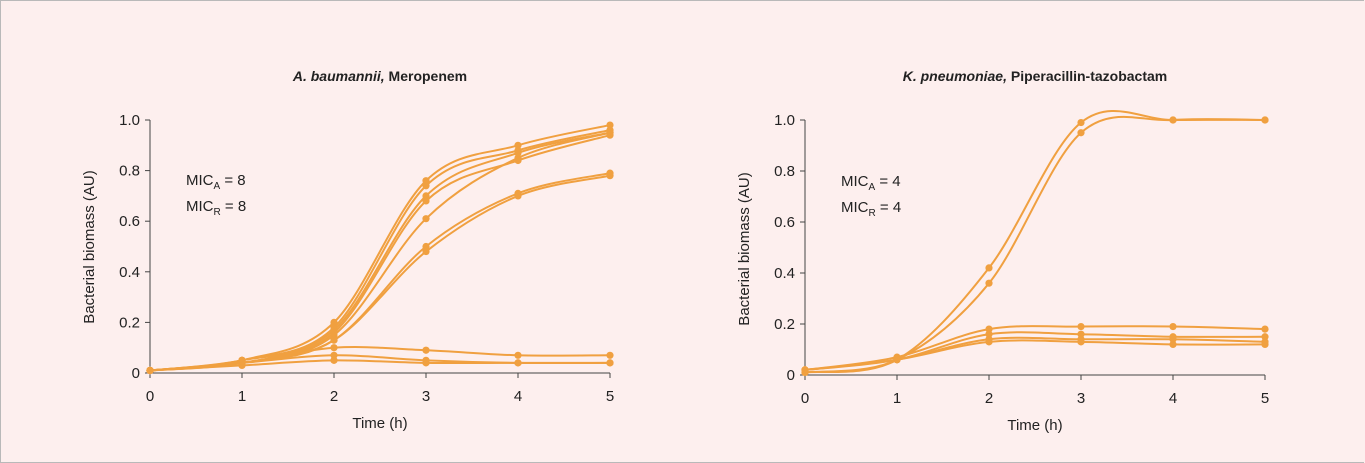  What do you see at coordinates (216, 182) in the screenshot?
I see `mic-a-annotation: MICA = 8` at bounding box center [216, 182].